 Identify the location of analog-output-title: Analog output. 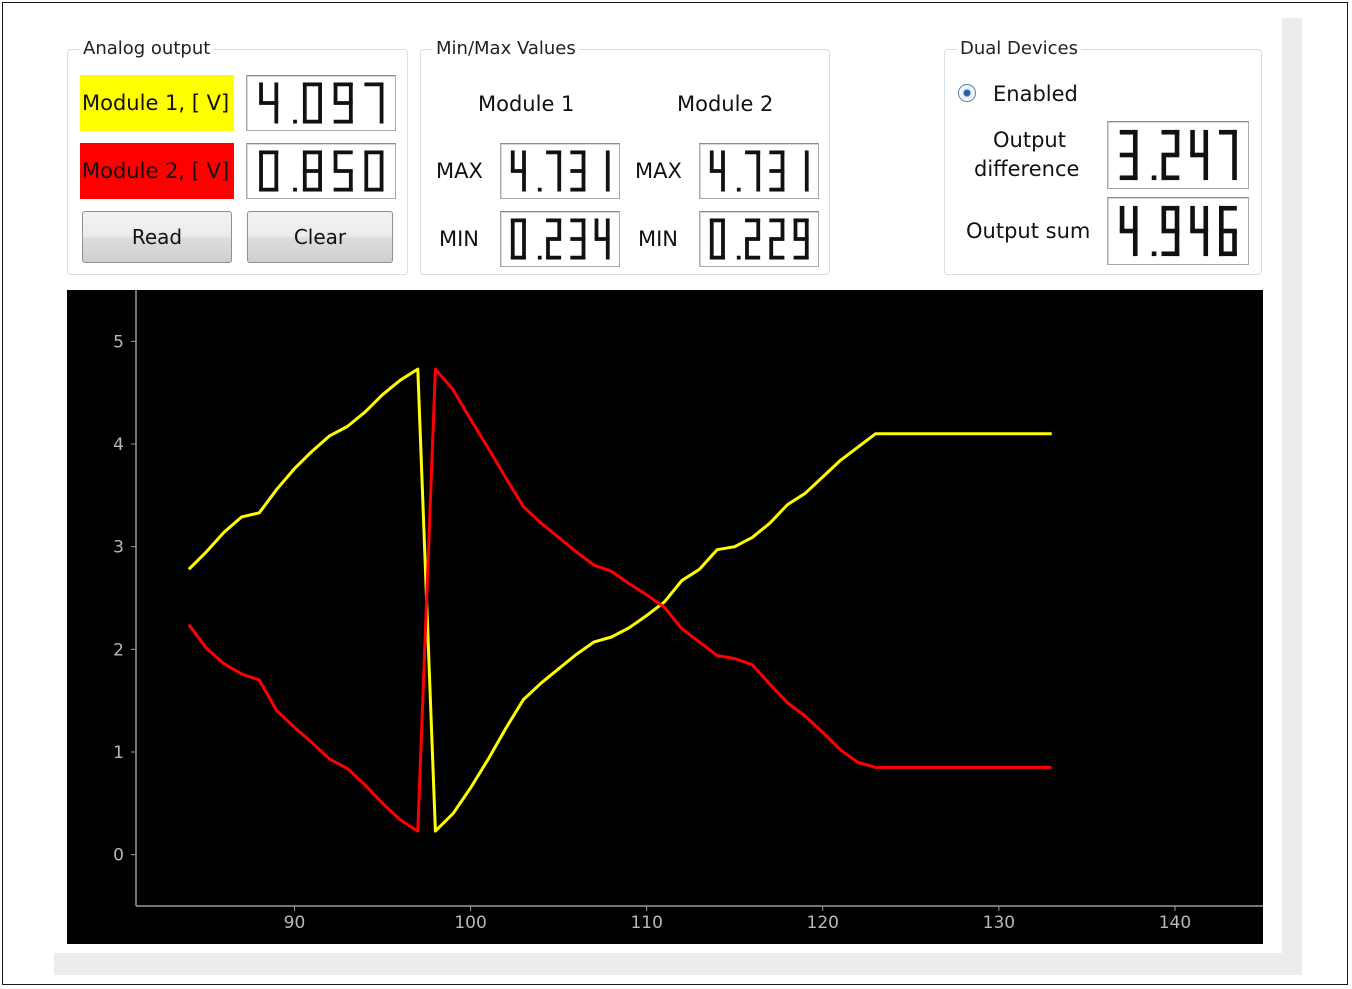
(147, 49).